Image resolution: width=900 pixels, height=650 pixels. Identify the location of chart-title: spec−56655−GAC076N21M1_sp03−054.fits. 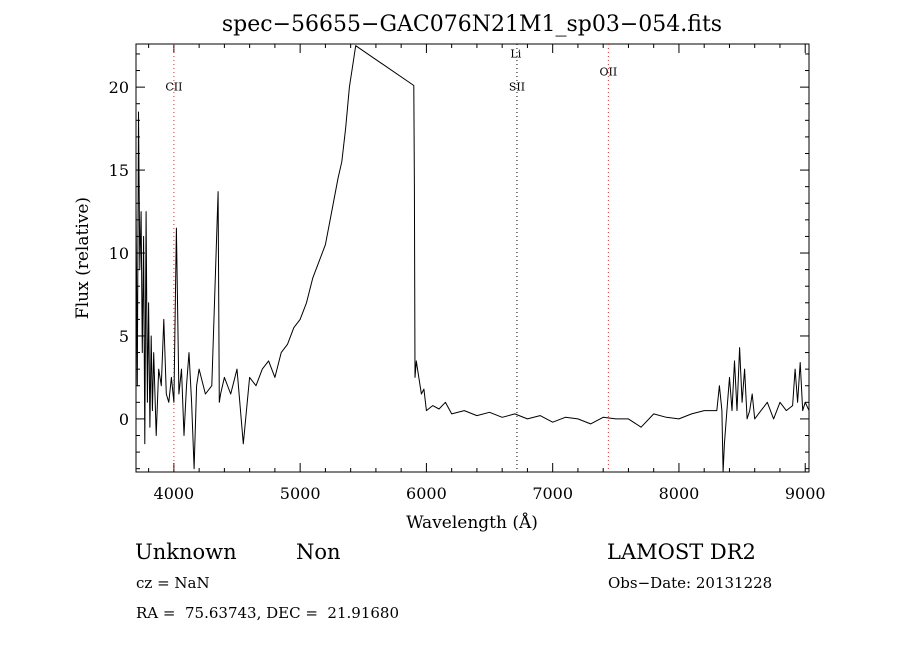
(472, 24).